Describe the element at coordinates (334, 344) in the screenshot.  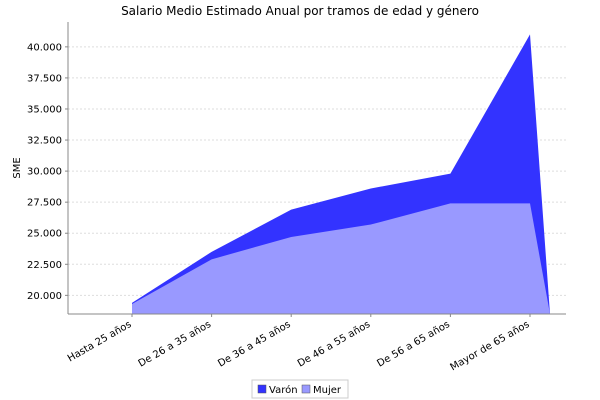
I see `x-tick-label: De 46 a 55 años` at that location.